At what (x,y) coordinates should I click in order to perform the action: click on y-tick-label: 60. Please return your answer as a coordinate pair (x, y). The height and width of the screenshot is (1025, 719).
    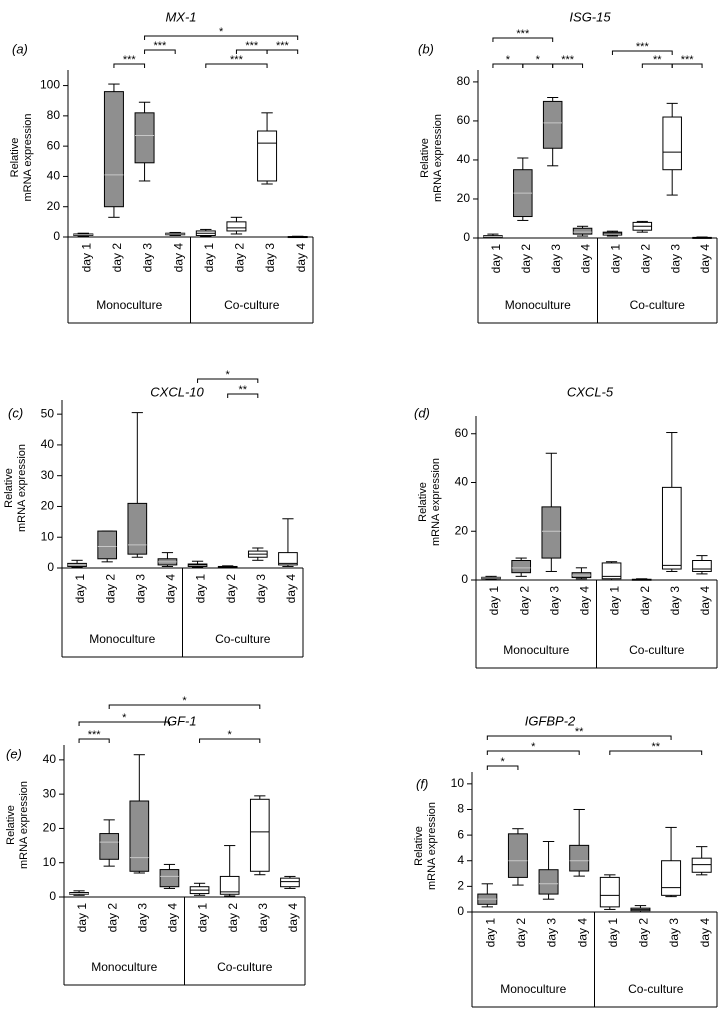
    Looking at the image, I should click on (54, 145).